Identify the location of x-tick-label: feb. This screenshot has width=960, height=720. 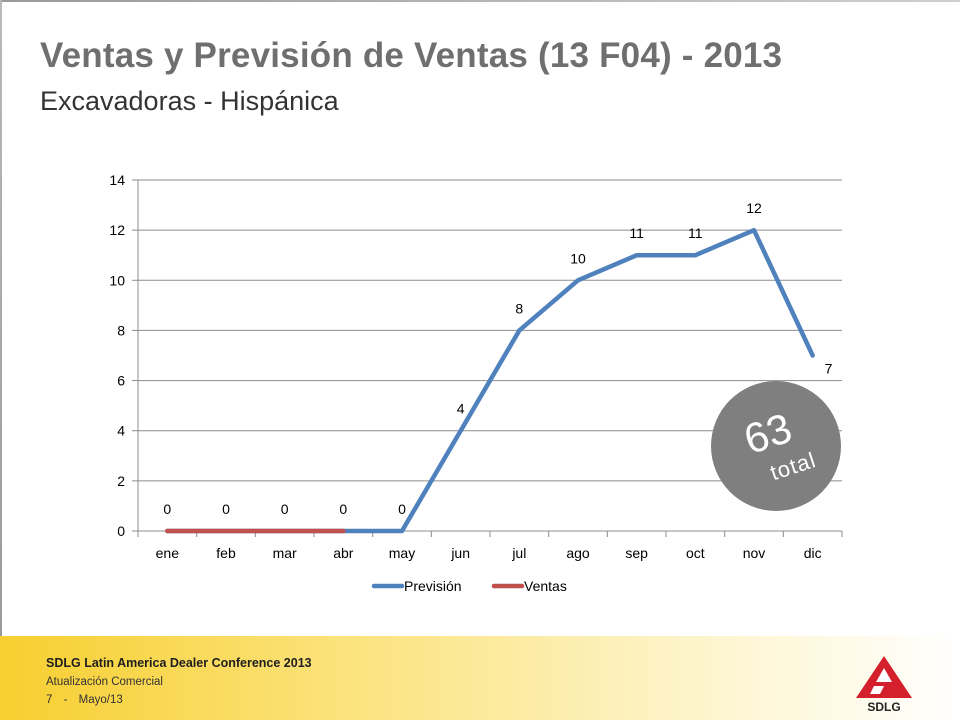
(226, 553).